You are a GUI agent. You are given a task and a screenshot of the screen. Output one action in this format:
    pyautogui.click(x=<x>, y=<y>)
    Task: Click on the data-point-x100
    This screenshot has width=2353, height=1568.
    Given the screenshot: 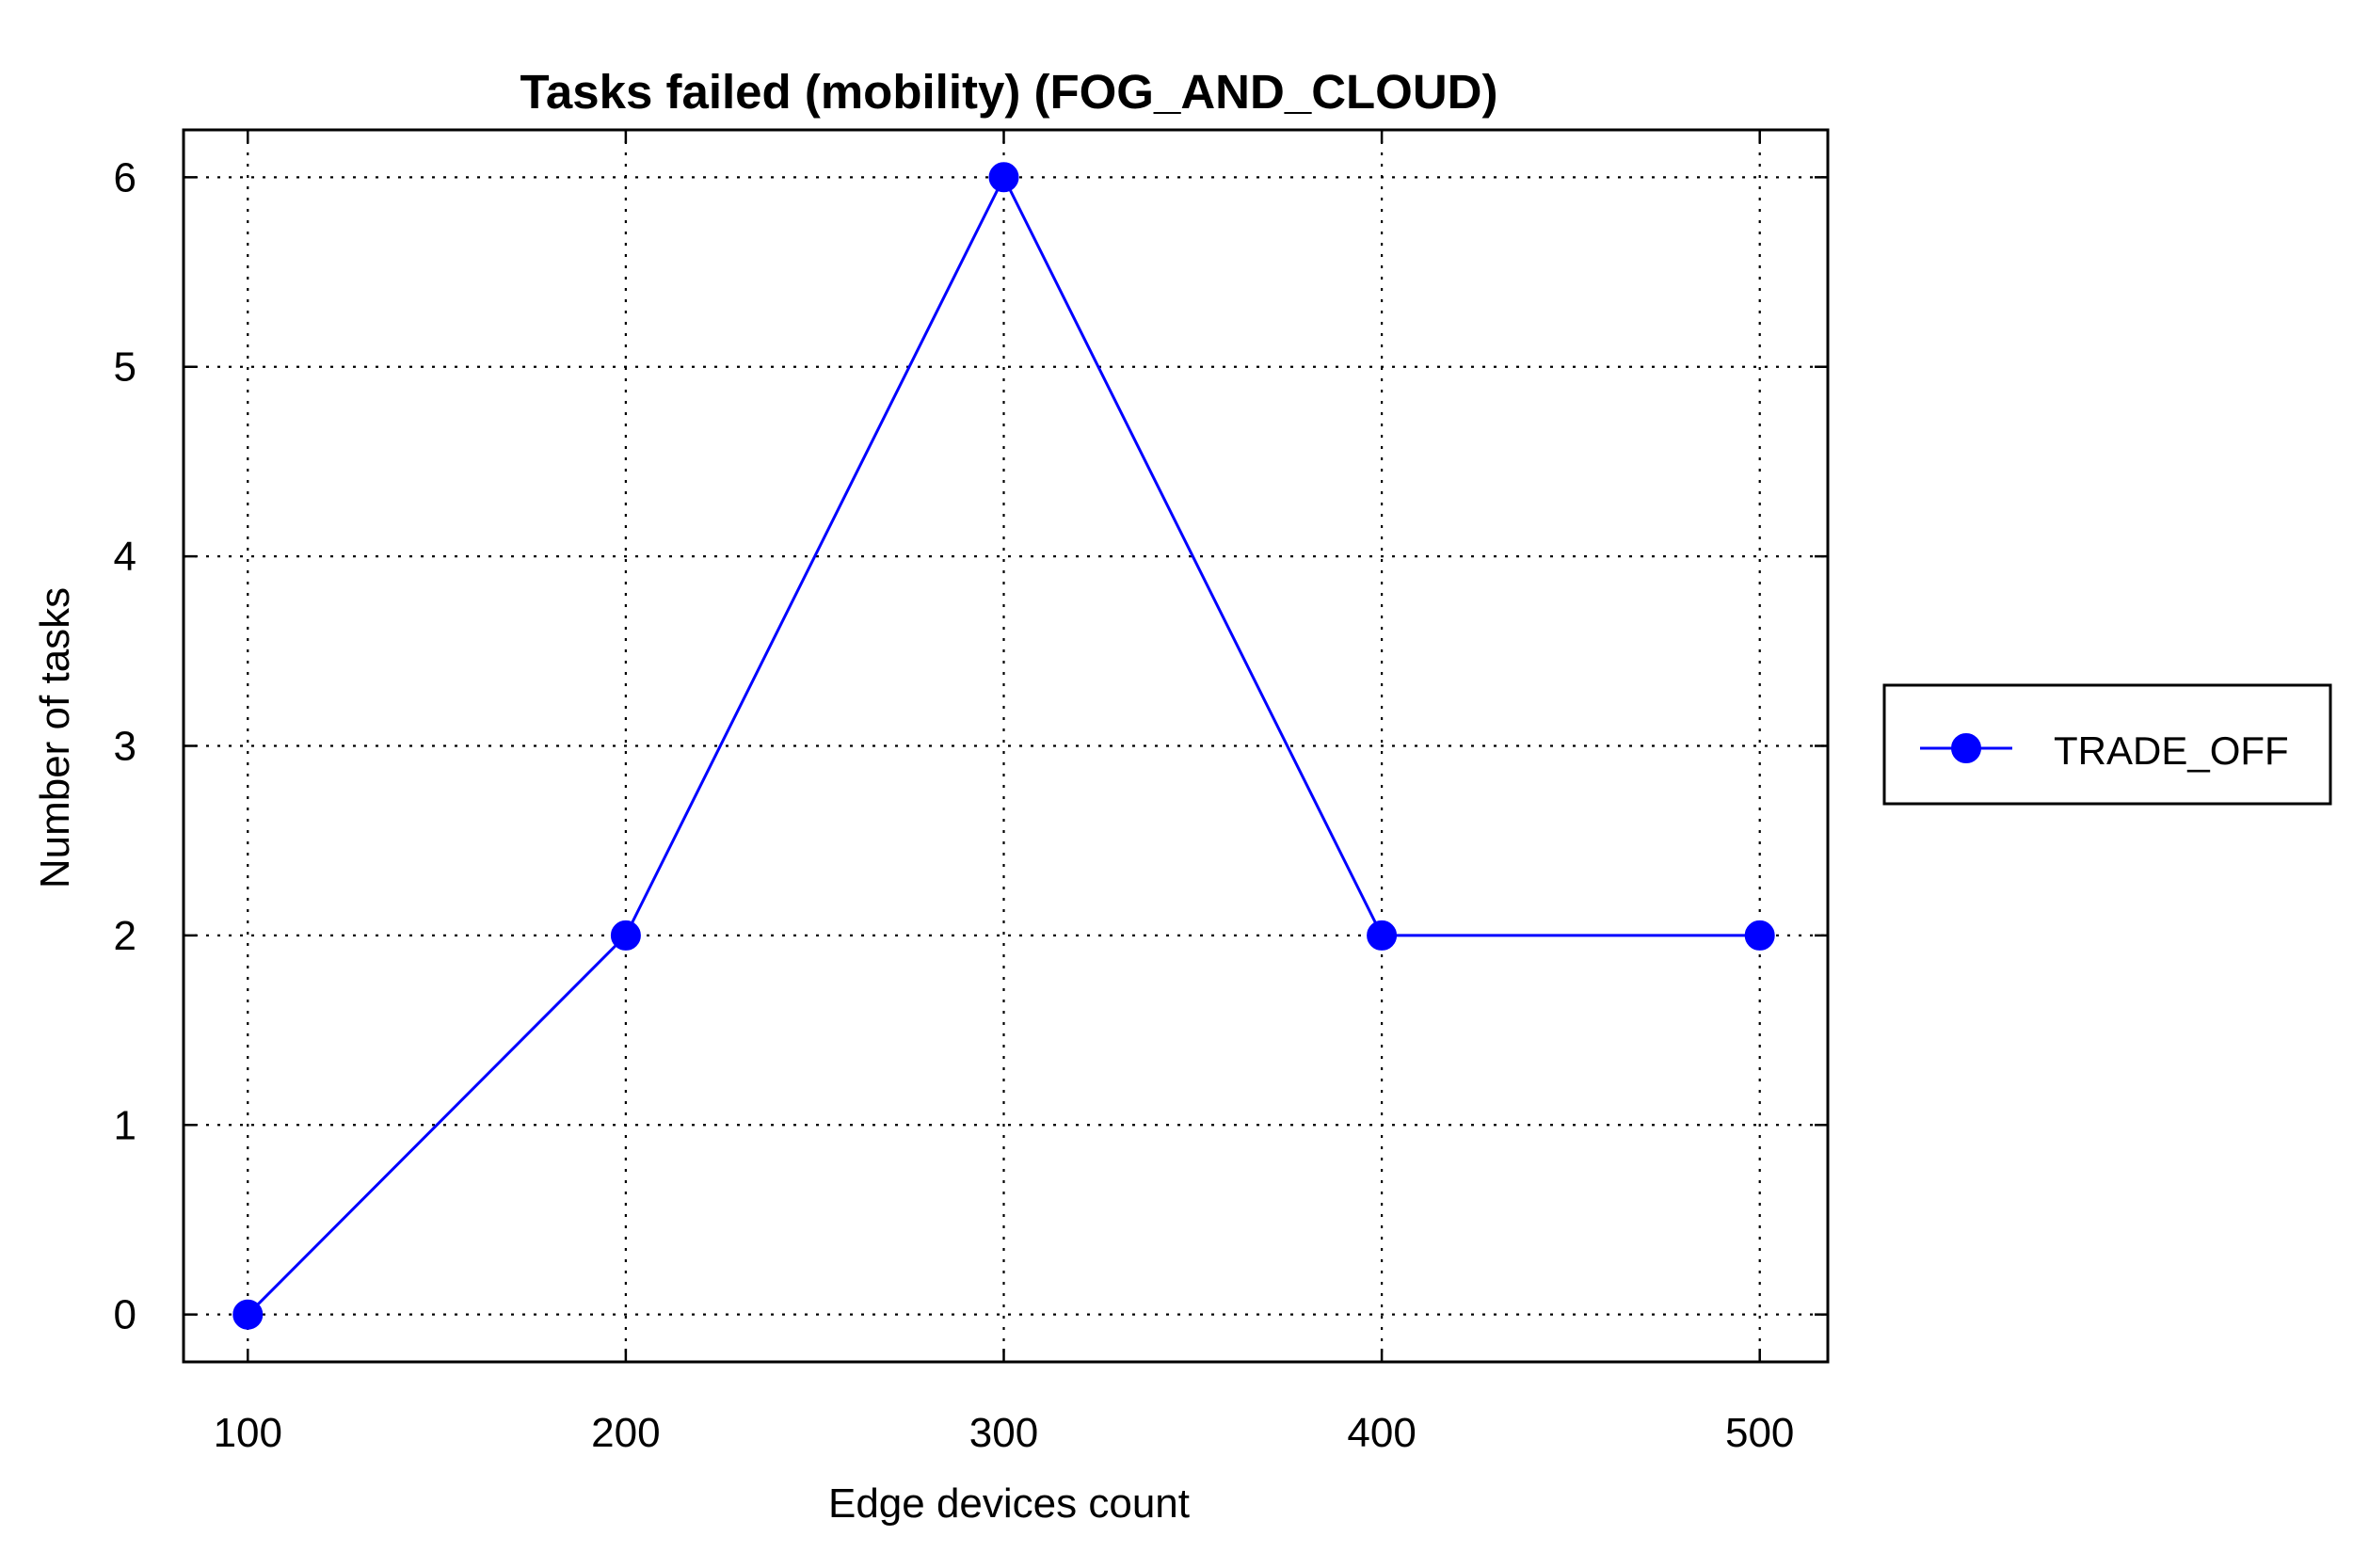 What is the action you would take?
    pyautogui.click(x=248, y=1314)
    